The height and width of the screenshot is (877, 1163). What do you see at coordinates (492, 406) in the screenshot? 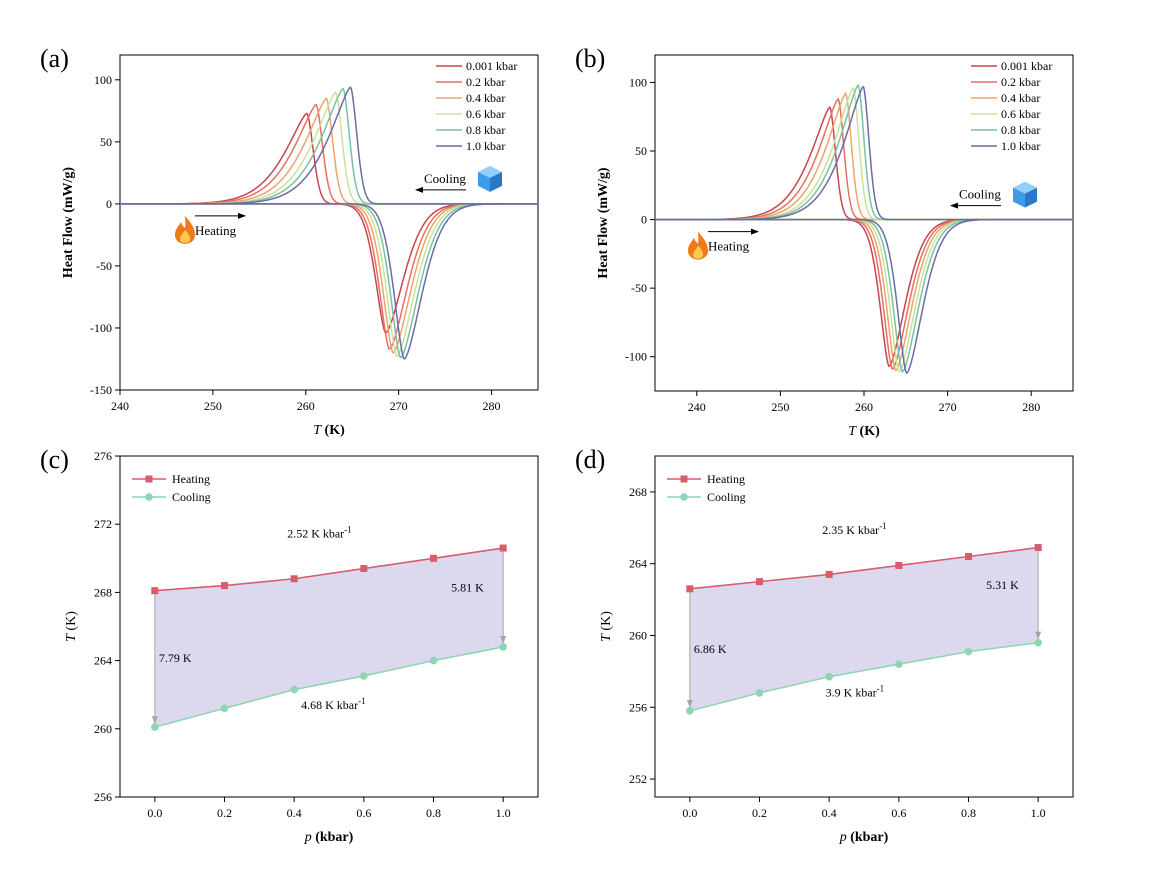
I see `x-tick-label: 280` at bounding box center [492, 406].